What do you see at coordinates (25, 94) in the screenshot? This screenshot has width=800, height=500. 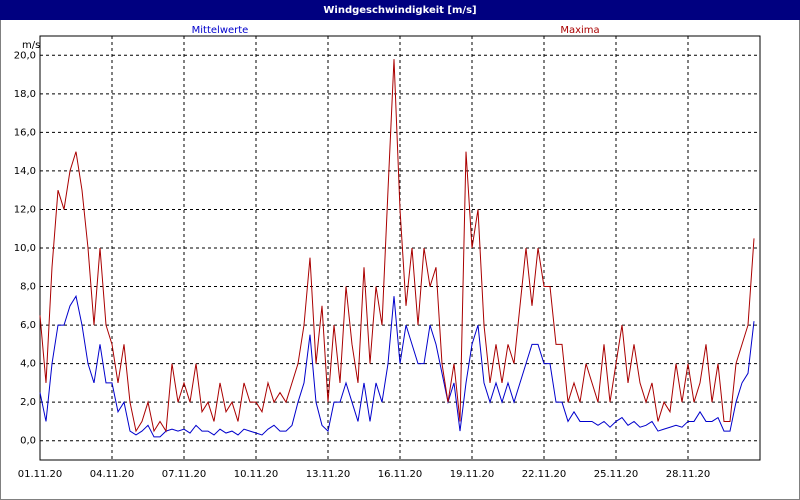 I see `y-tick-label: 18,0` at bounding box center [25, 94].